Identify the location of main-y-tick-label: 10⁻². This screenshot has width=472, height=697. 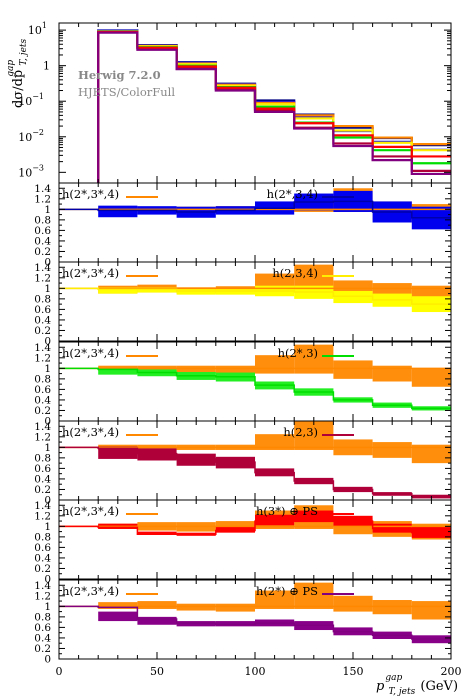
(31, 136).